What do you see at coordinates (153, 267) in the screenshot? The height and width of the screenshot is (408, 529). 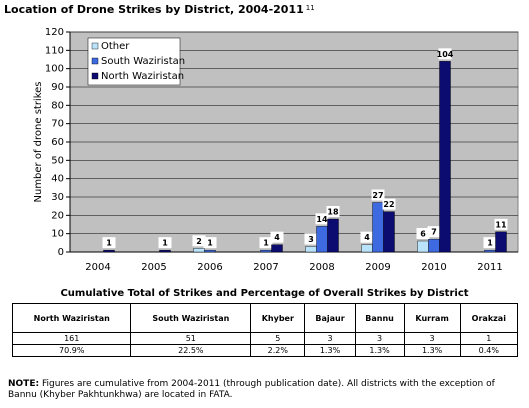 I see `x-tick-label: 2005` at bounding box center [153, 267].